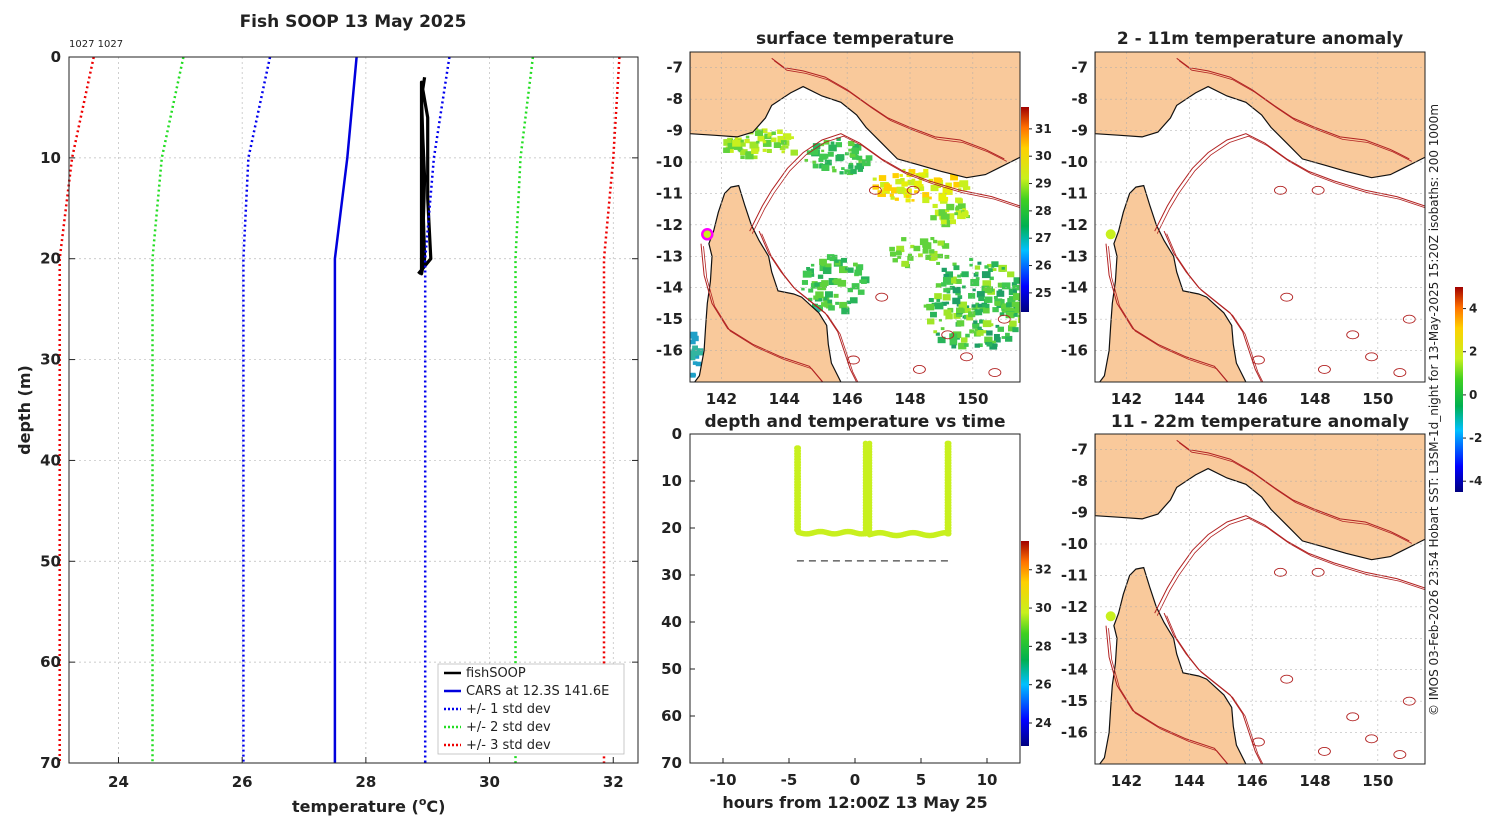  I want to click on td-ytick-label: 50, so click(671, 669).